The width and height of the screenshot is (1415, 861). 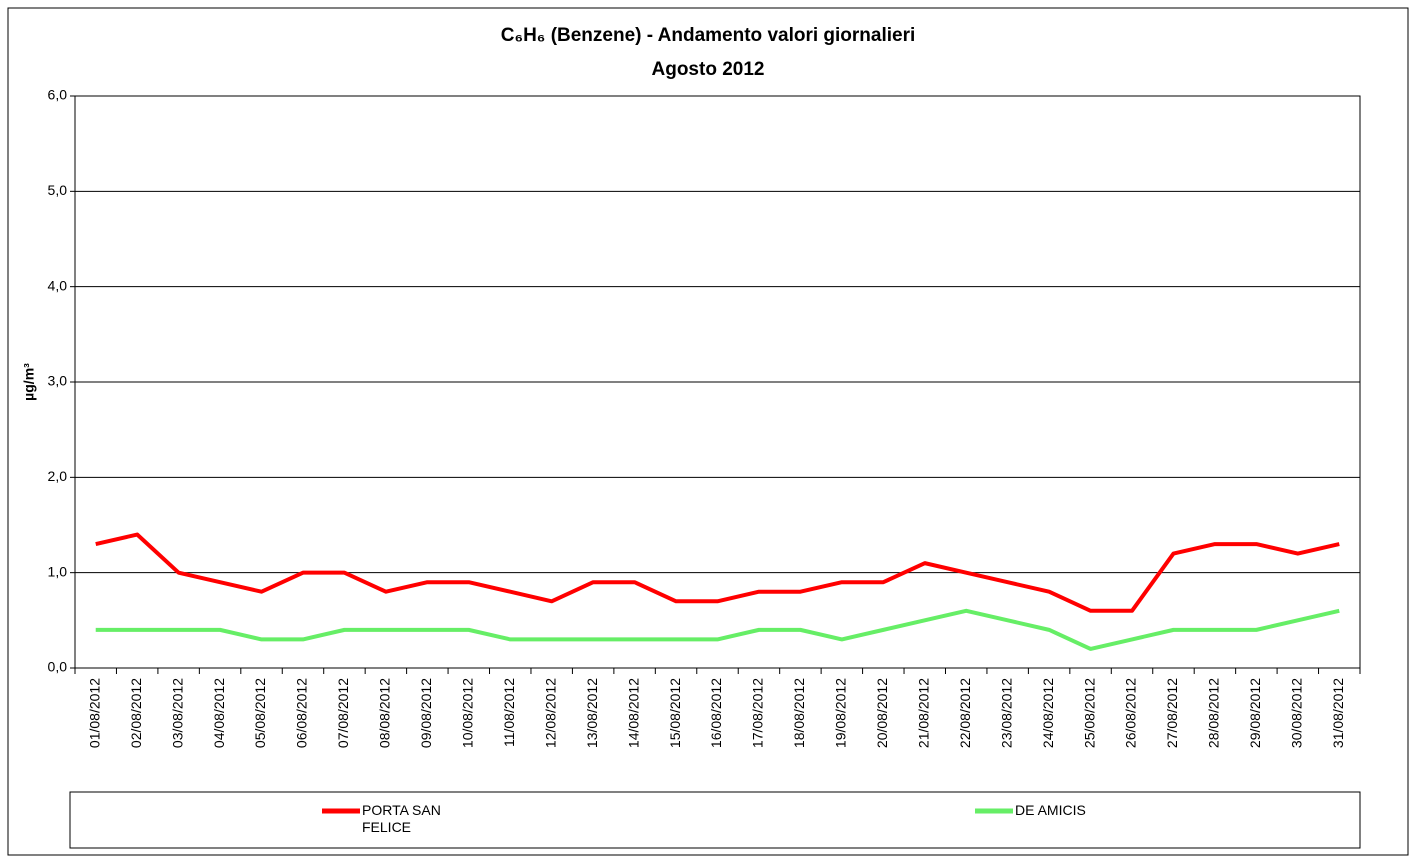 I want to click on x-tick-label: 08/08/2012, so click(x=385, y=713).